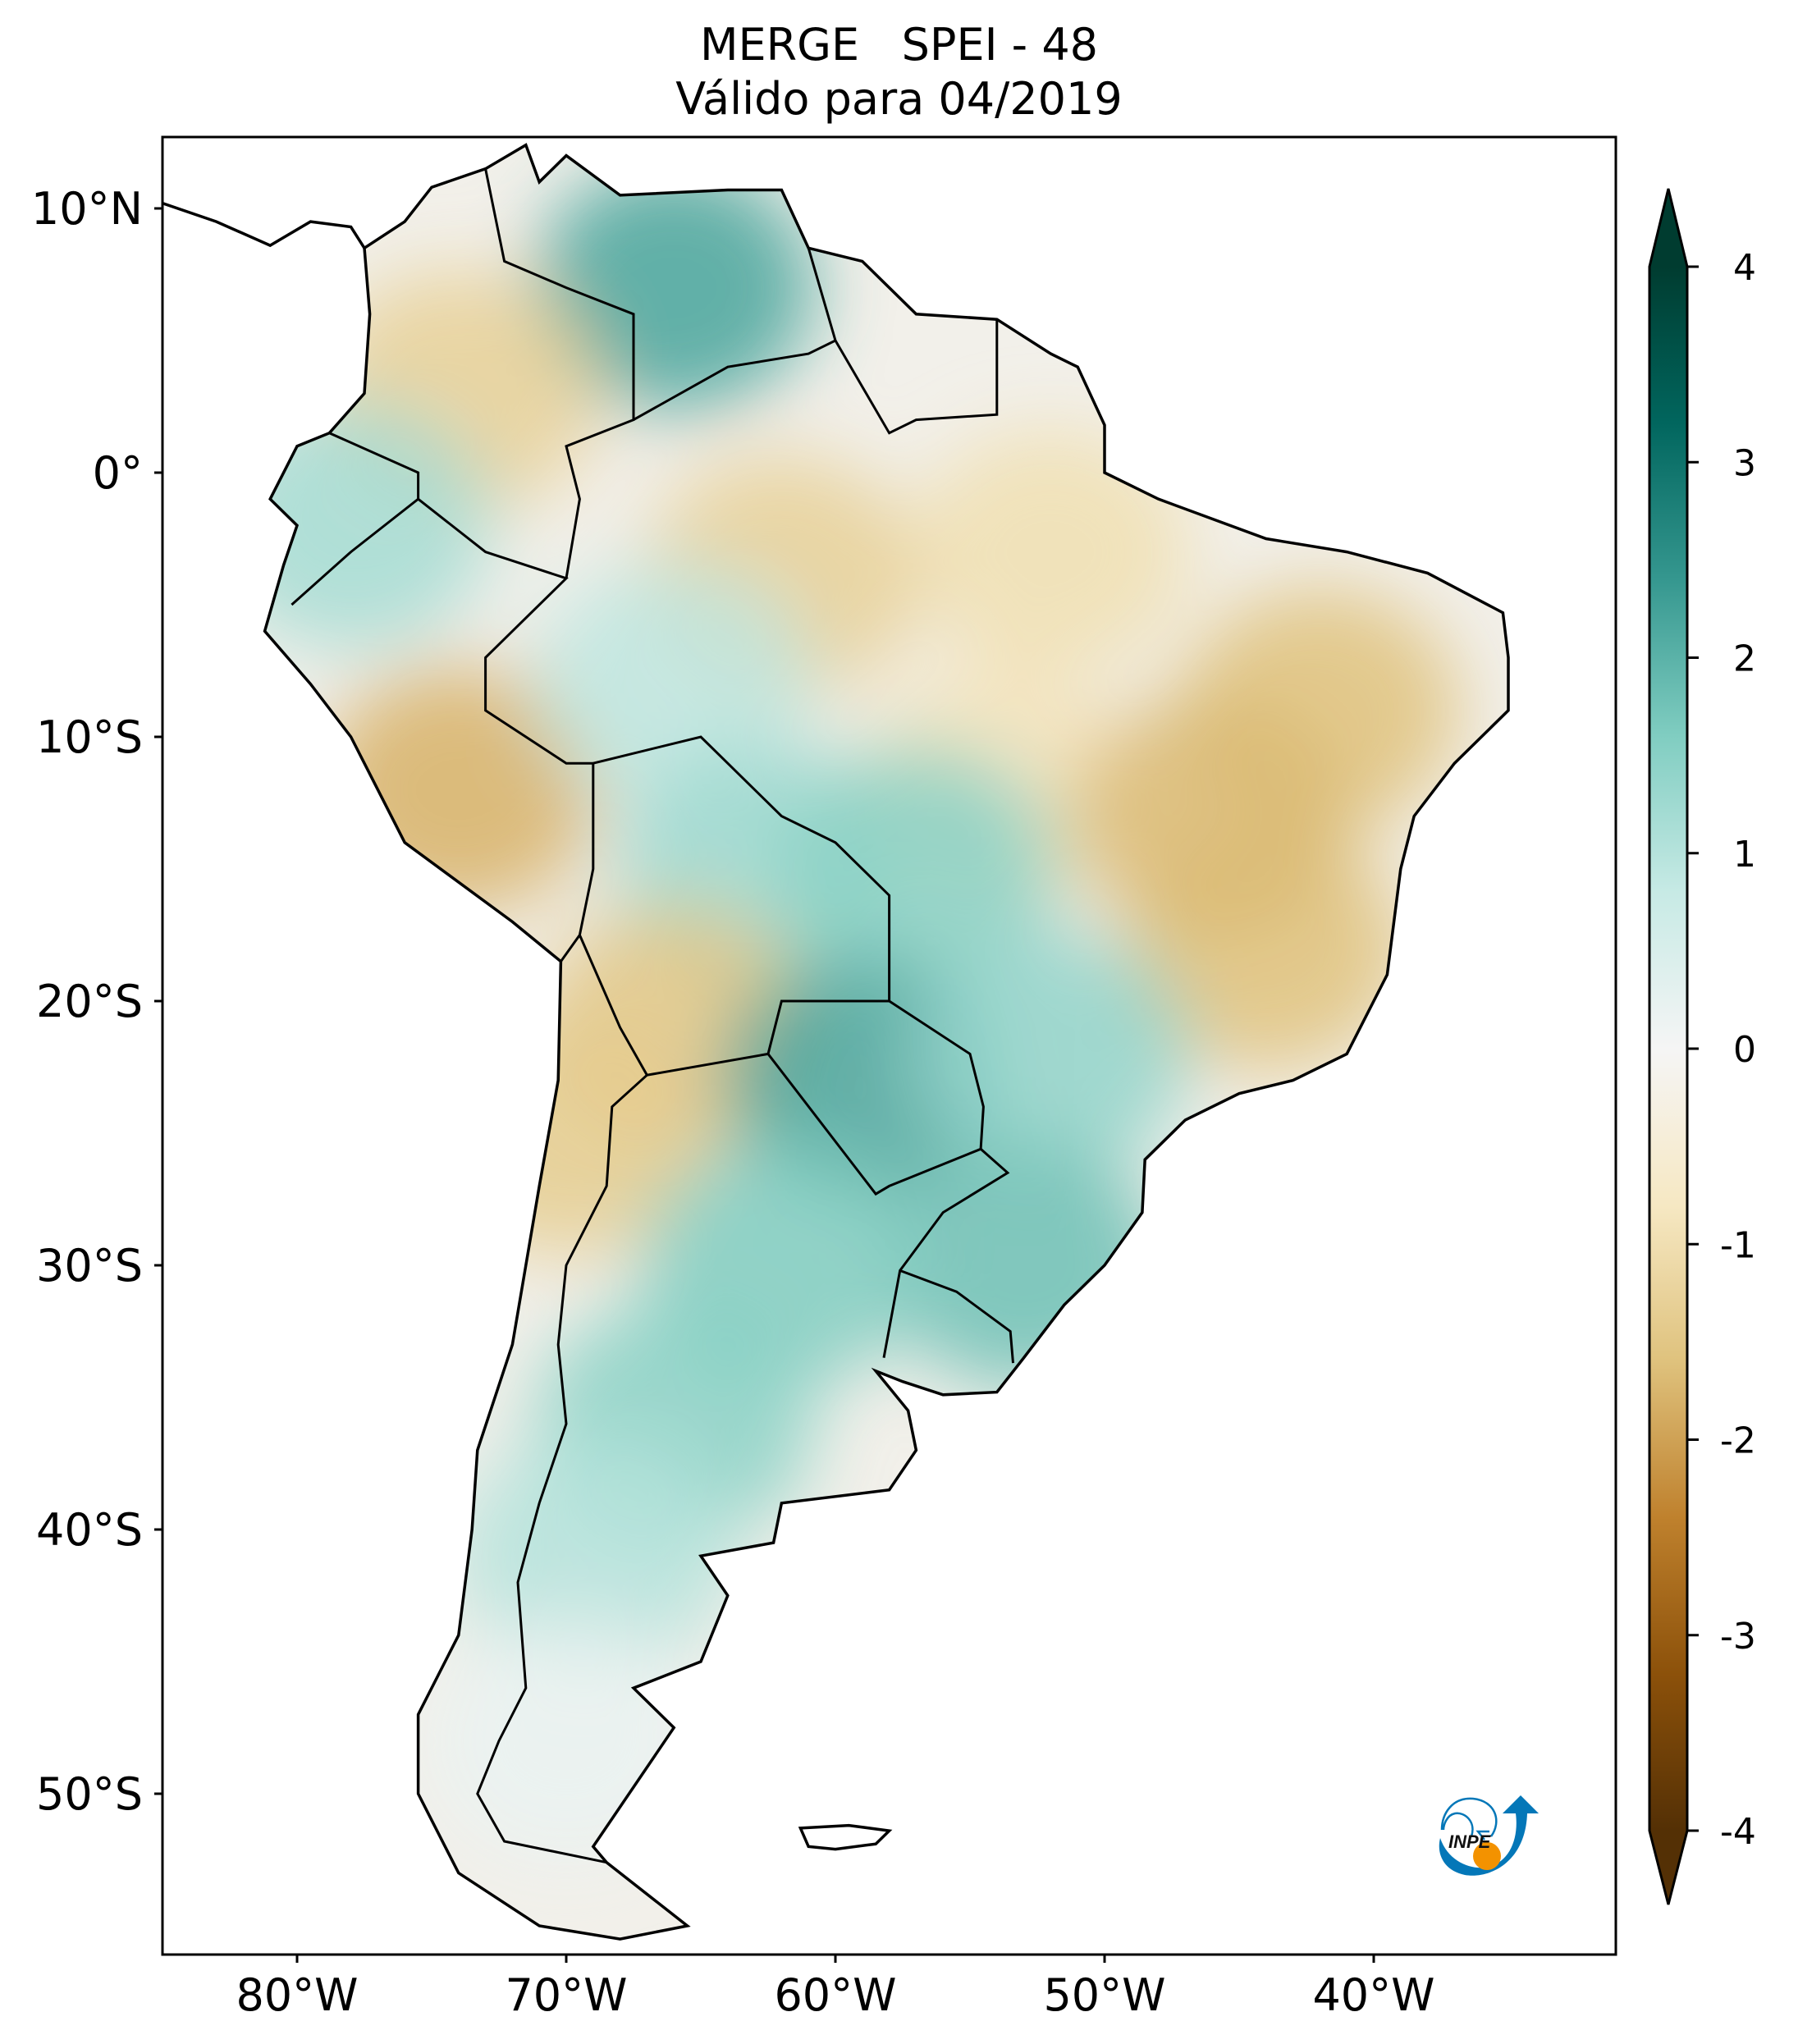 The height and width of the screenshot is (2044, 1798). Describe the element at coordinates (89, 1530) in the screenshot. I see `y-tick-label: 40°S` at that location.